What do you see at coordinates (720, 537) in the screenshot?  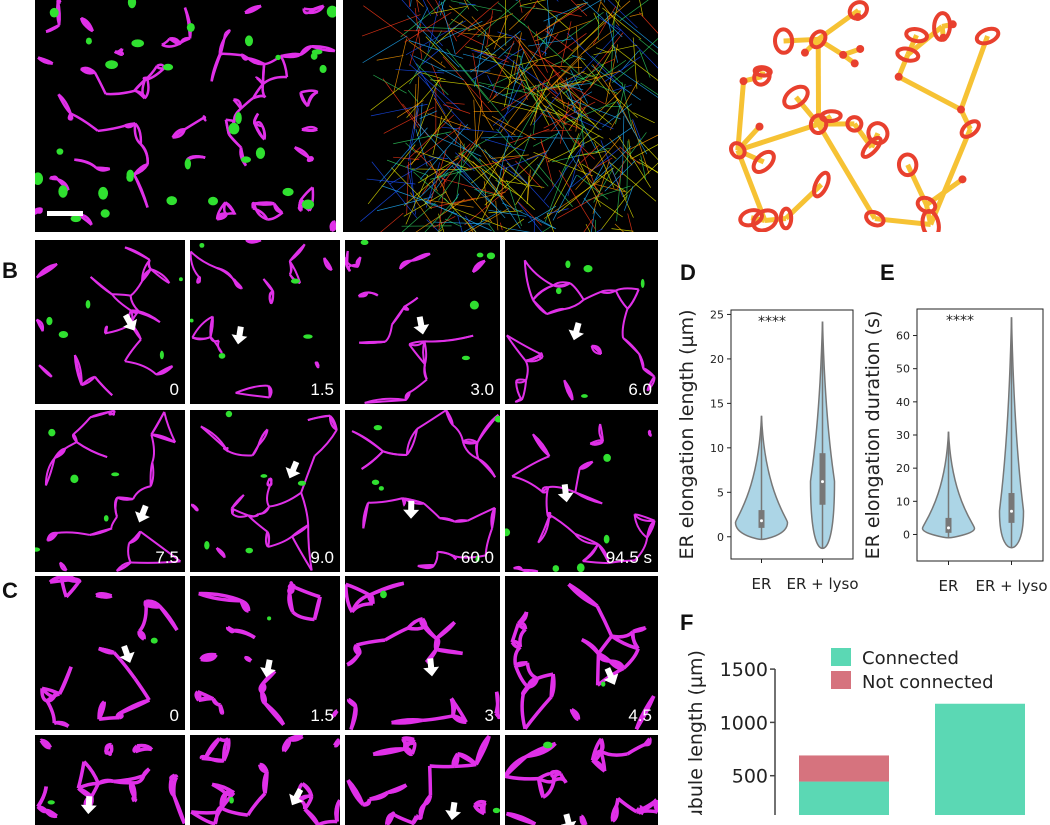 I see `y-tick-label: 0` at bounding box center [720, 537].